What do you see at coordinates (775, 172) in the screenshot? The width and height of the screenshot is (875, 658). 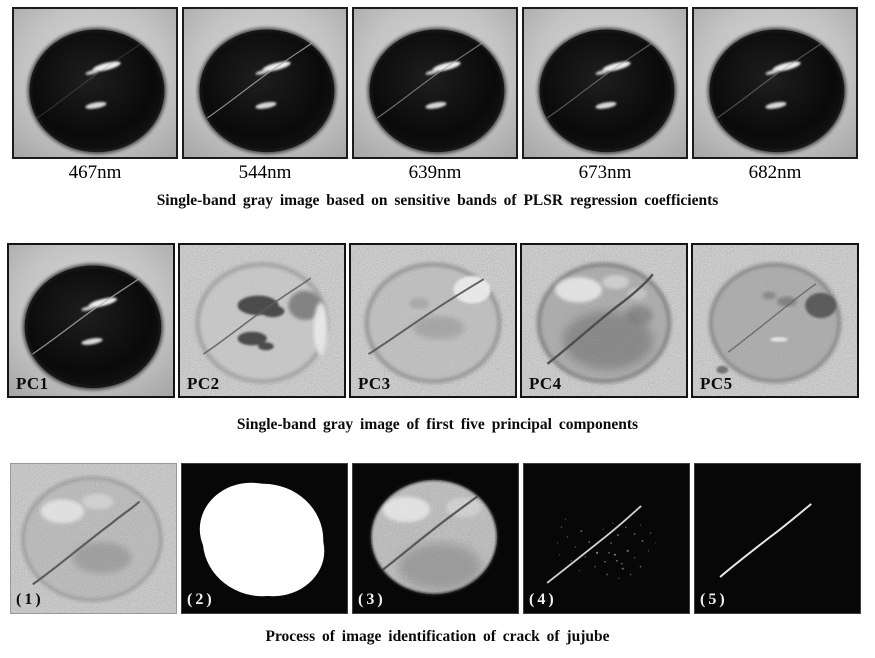 I see `band-label-682nm: 682nm` at bounding box center [775, 172].